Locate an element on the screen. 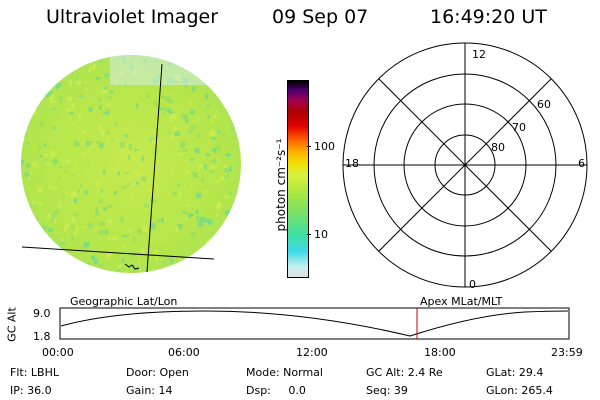 Image resolution: width=600 pixels, height=400 pixels. timeline-xtick-0: 00:00 is located at coordinates (58, 352).